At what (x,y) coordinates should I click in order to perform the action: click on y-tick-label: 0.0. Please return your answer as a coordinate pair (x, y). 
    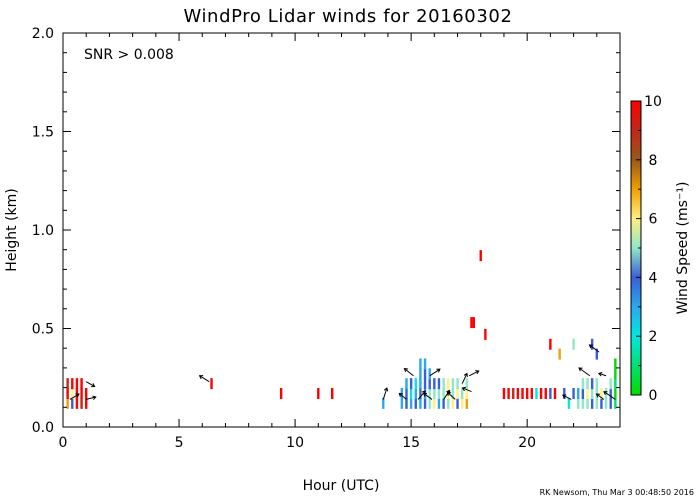
    Looking at the image, I should click on (43, 428).